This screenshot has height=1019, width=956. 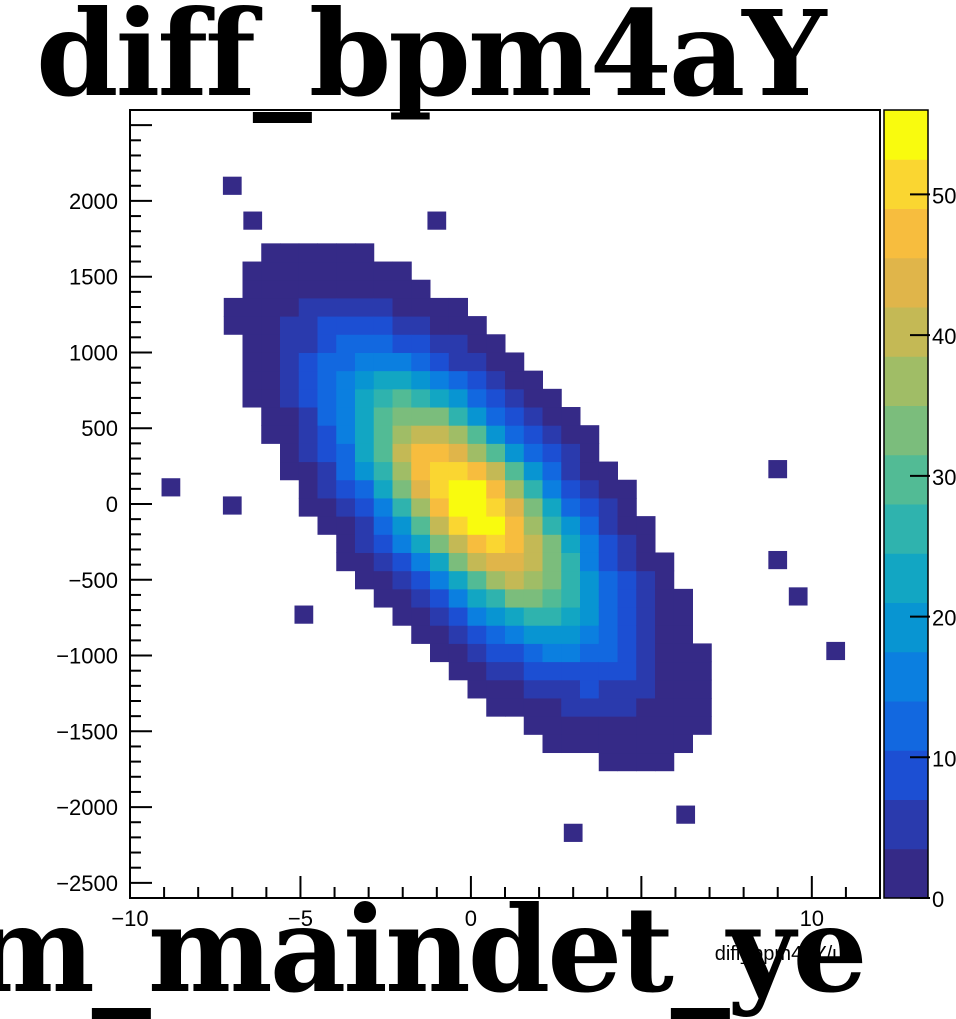 I want to click on y-axis: −2500 −2000 −1500 −1000 −500 0 500 1000 1500 2000, so click(x=104, y=510).